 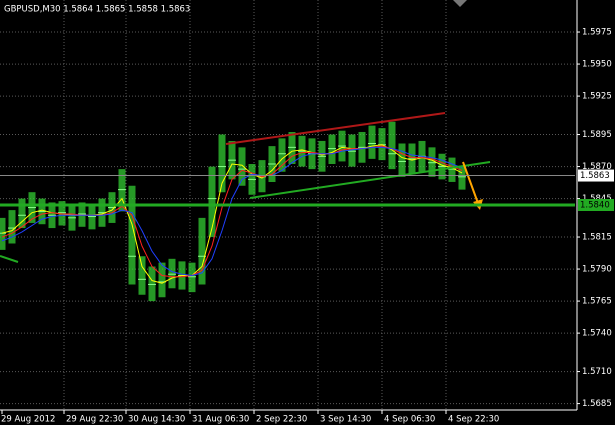 I want to click on y-tick-label: 1.5815, so click(x=597, y=238).